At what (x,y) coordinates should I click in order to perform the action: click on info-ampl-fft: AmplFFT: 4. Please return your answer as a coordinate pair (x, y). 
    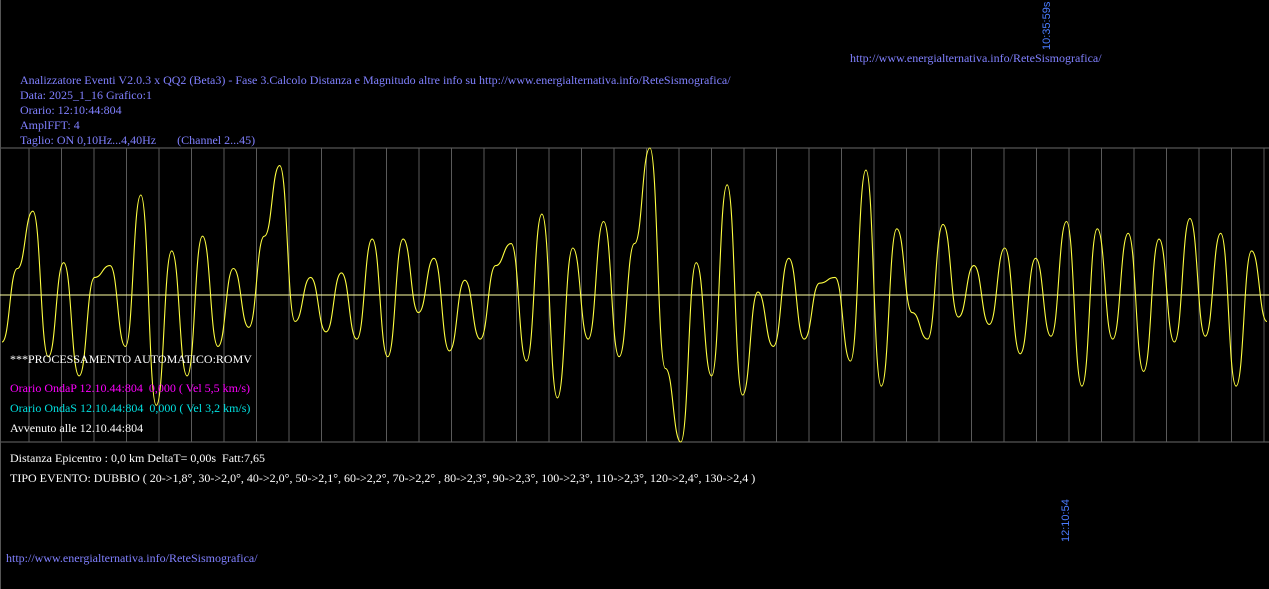
    Looking at the image, I should click on (50, 125).